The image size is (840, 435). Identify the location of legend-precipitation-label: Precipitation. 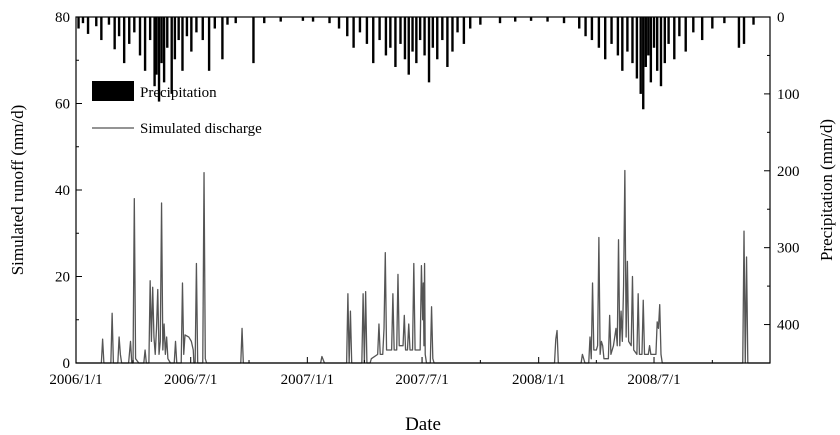
(178, 93).